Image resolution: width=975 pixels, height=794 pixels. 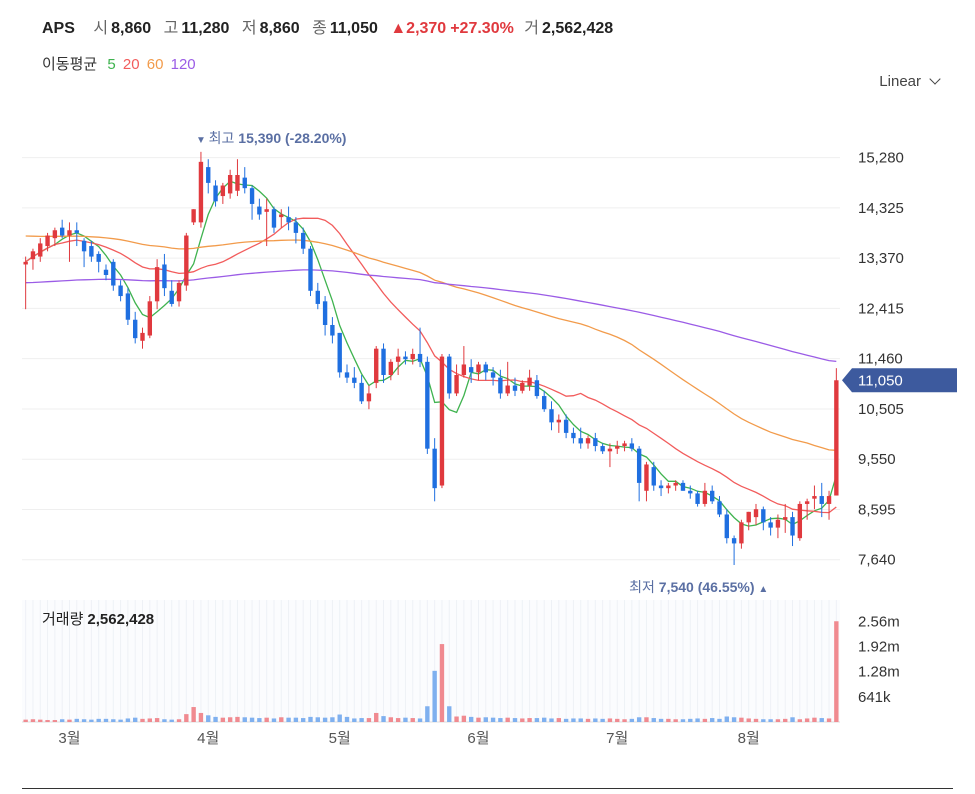 I want to click on open-label: 시, so click(x=101, y=28).